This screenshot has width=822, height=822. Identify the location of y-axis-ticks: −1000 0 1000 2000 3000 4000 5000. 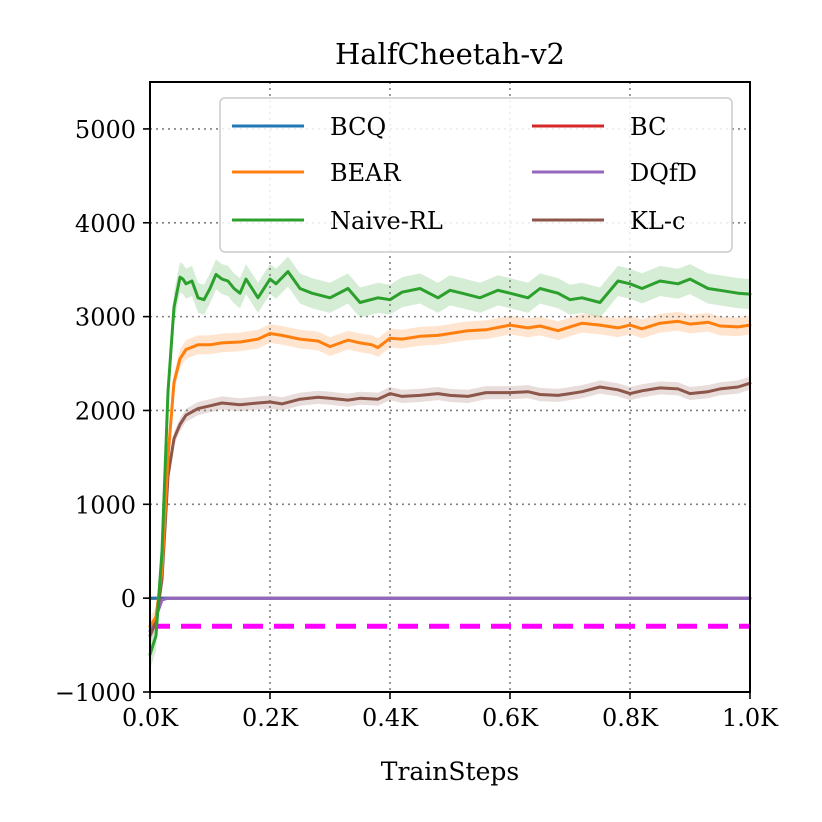
(102, 411).